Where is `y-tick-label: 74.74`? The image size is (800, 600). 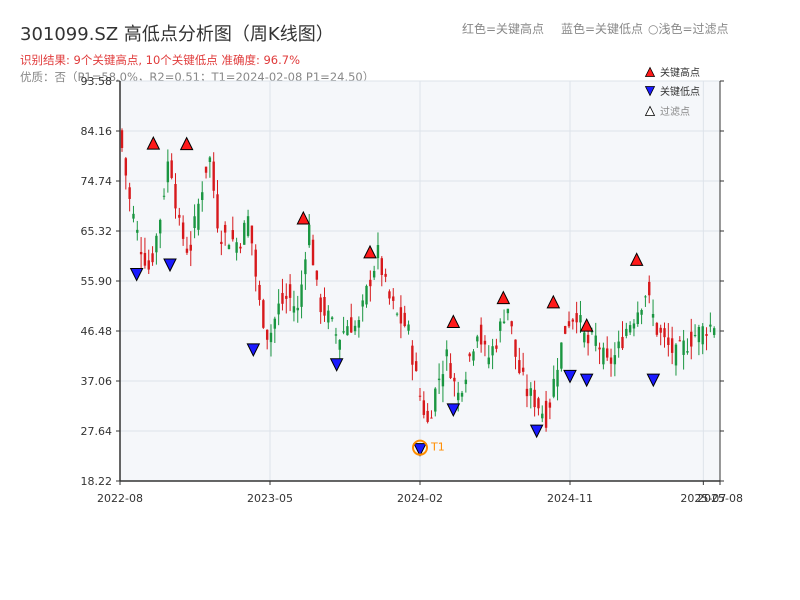
y-tick-label: 74.74 is located at coordinates (97, 181).